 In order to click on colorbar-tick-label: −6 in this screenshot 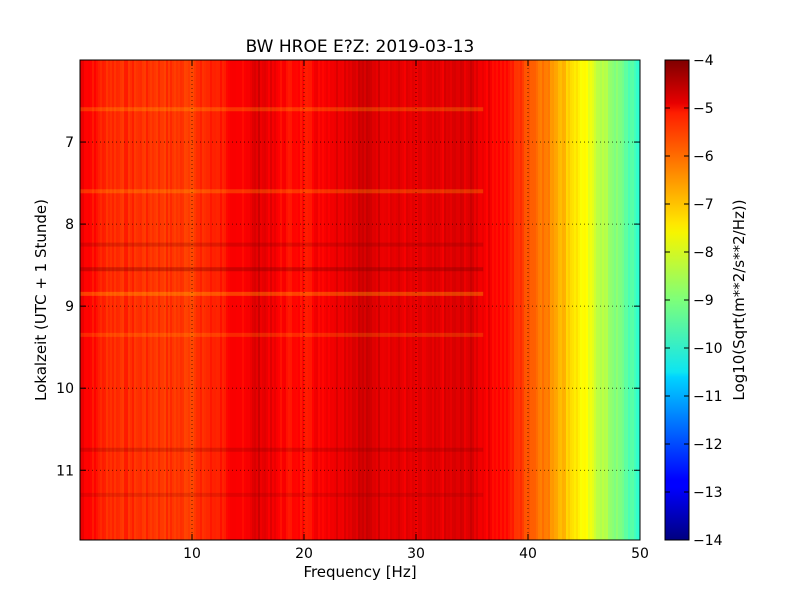, I will do `click(703, 157)`.